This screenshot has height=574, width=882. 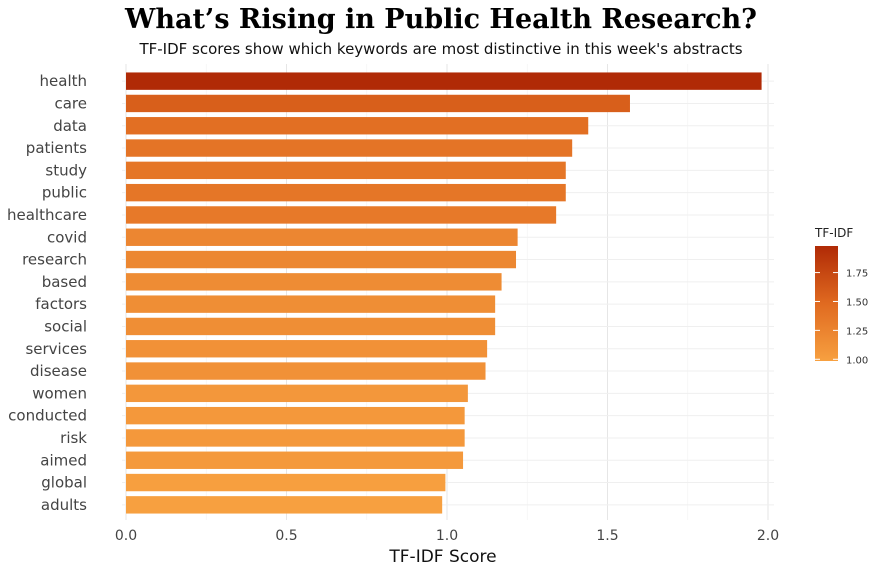 What do you see at coordinates (833, 233) in the screenshot?
I see `legend-title: TF-IDF` at bounding box center [833, 233].